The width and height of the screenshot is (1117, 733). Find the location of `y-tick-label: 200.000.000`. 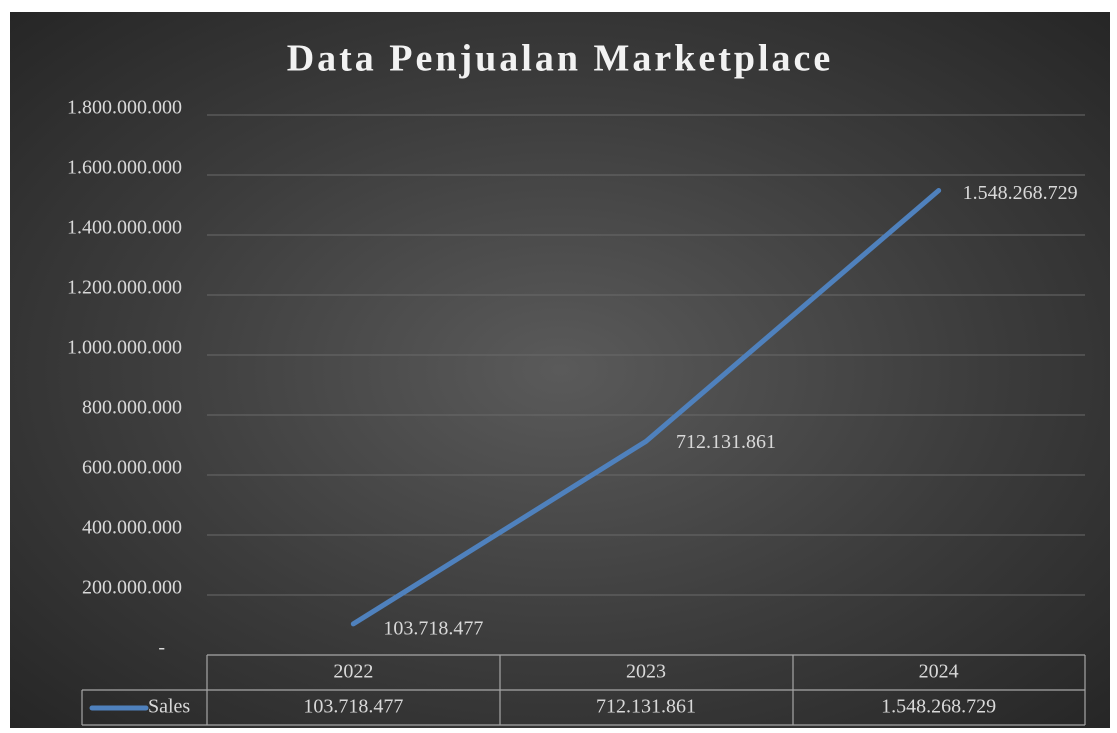

y-tick-label: 200.000.000 is located at coordinates (132, 588).